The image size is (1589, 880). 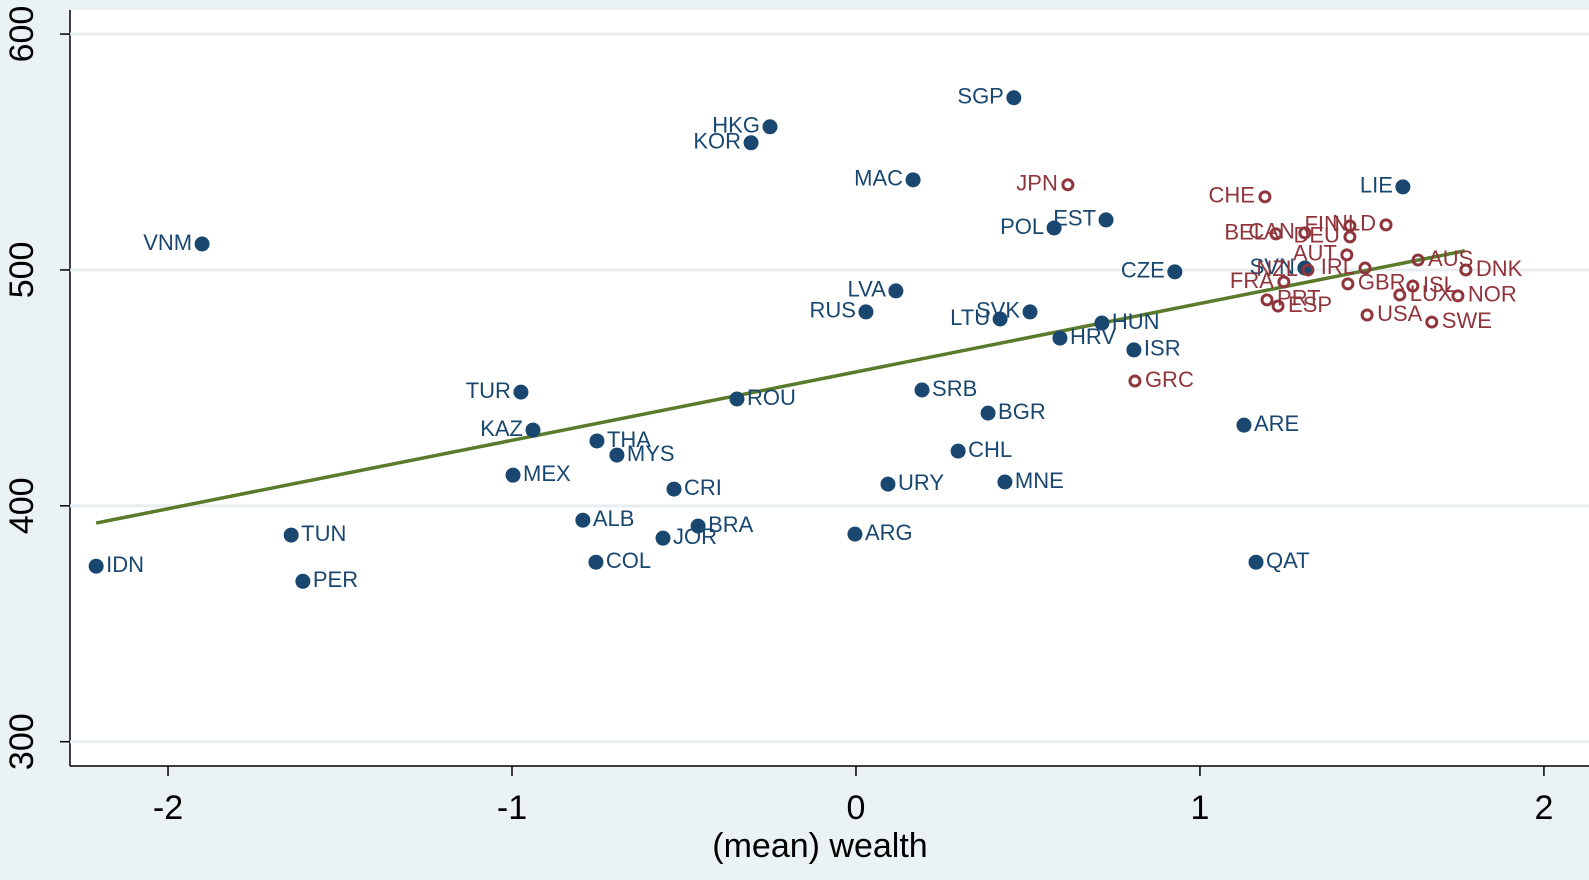 I want to click on point-label: NLD, so click(x=1354, y=223).